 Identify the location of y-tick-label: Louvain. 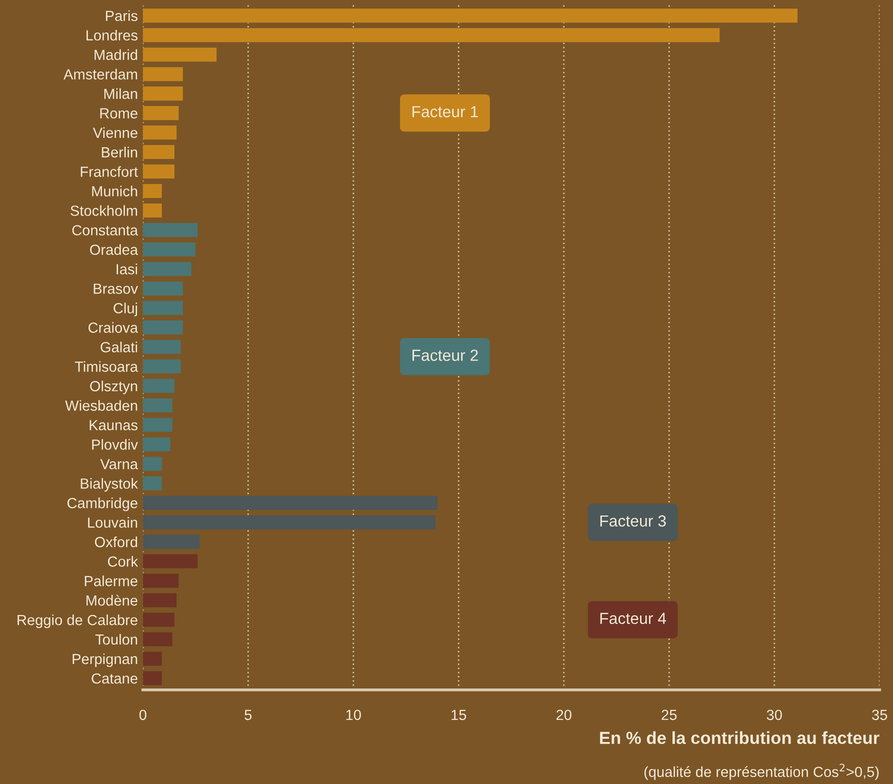
(113, 522).